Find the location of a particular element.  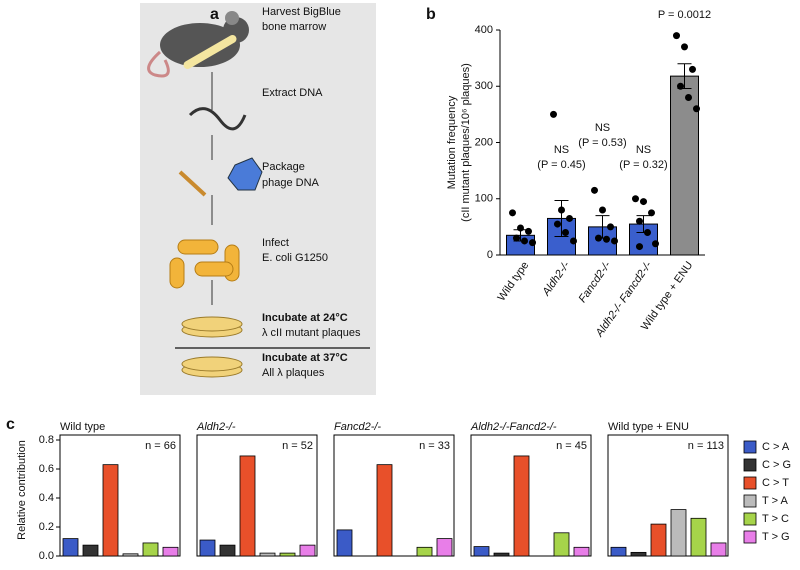

significance-label: (P = 0.32) is located at coordinates (643, 165).